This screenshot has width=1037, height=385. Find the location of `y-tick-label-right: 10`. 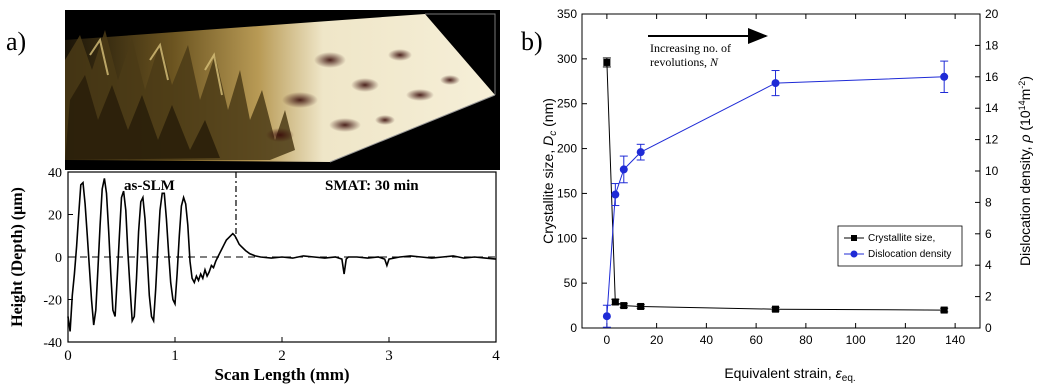

y-tick-label-right: 10 is located at coordinates (992, 171).